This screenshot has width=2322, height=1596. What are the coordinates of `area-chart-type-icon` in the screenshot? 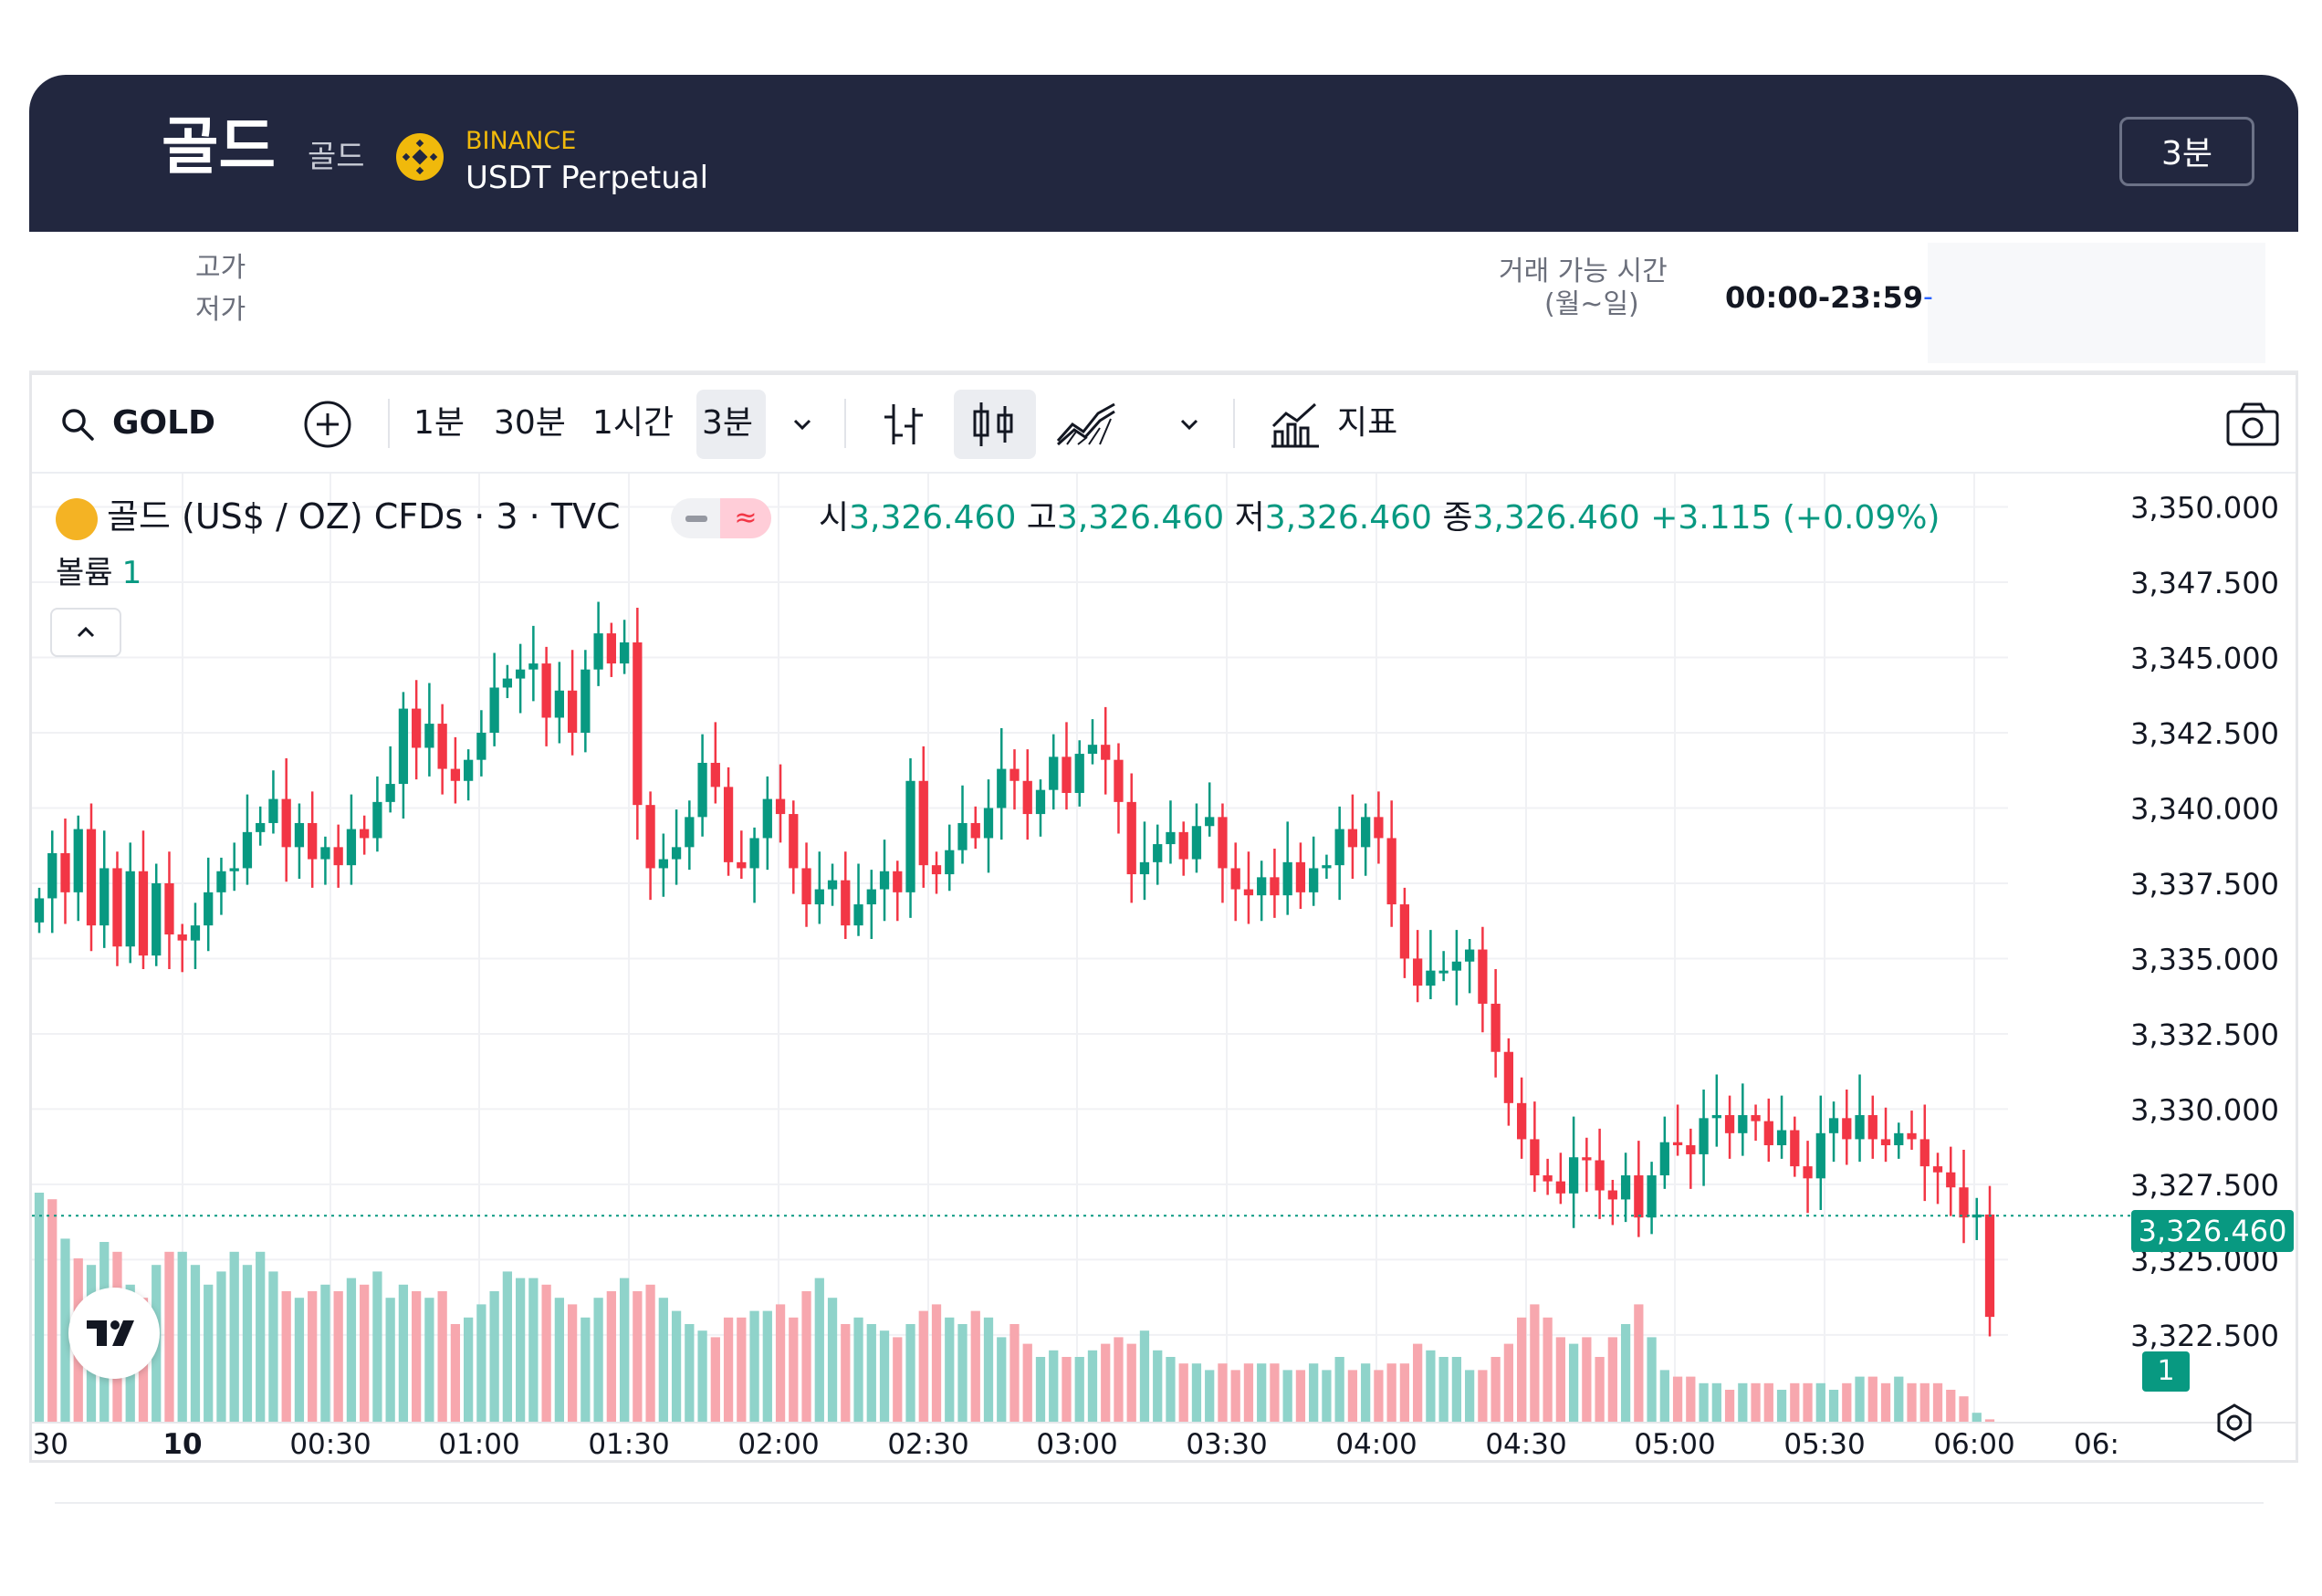 It's located at (1086, 424).